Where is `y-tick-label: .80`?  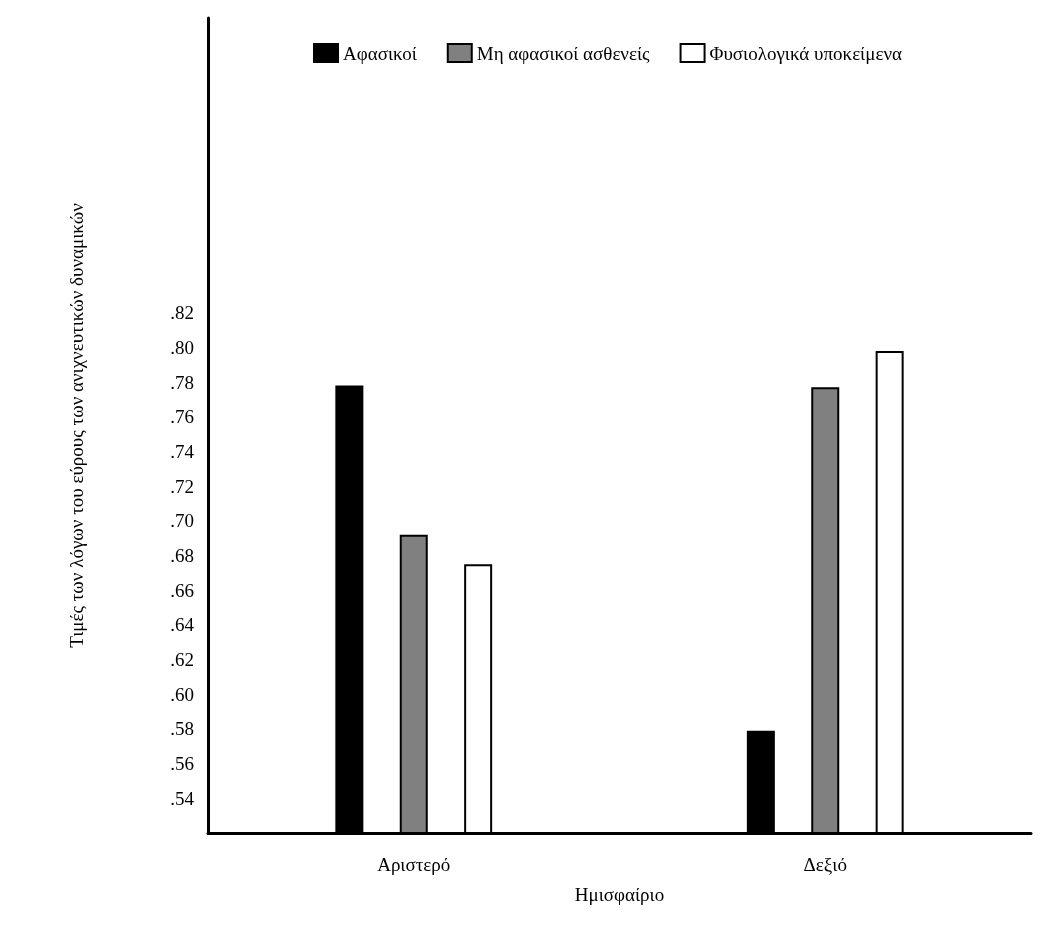 y-tick-label: .80 is located at coordinates (182, 347).